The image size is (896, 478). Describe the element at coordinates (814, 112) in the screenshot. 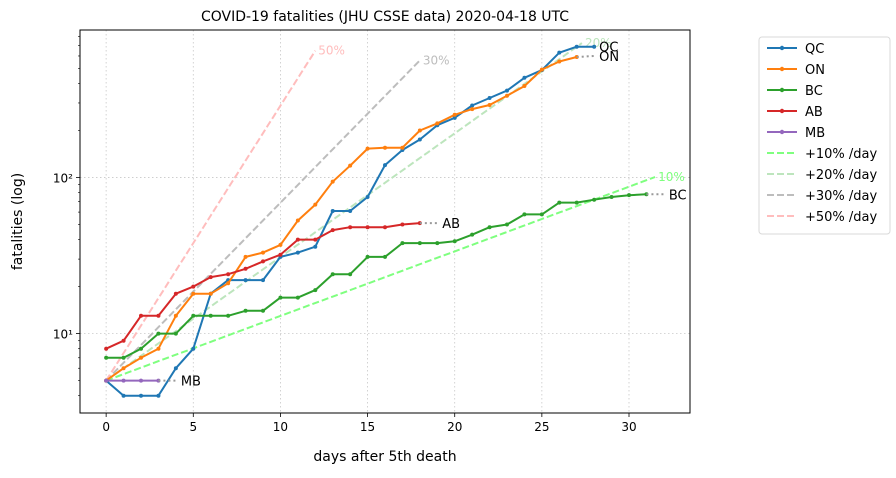

I see `legend-label: AB` at that location.